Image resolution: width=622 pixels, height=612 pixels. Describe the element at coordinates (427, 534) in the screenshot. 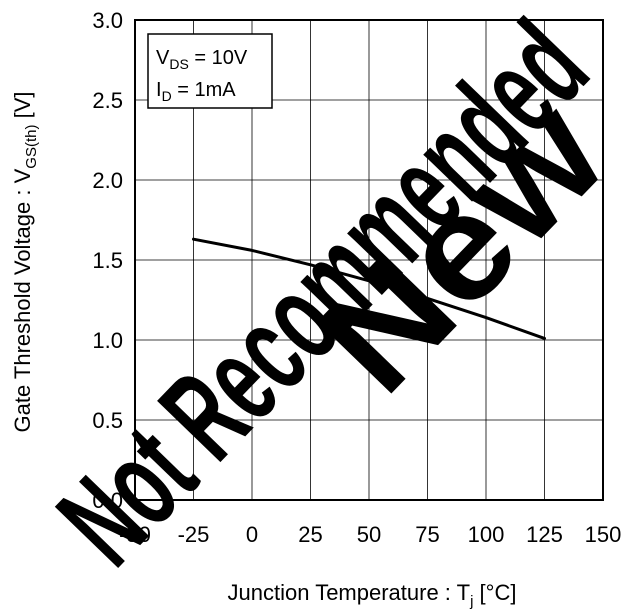

I see `x-tick-label: 75` at that location.